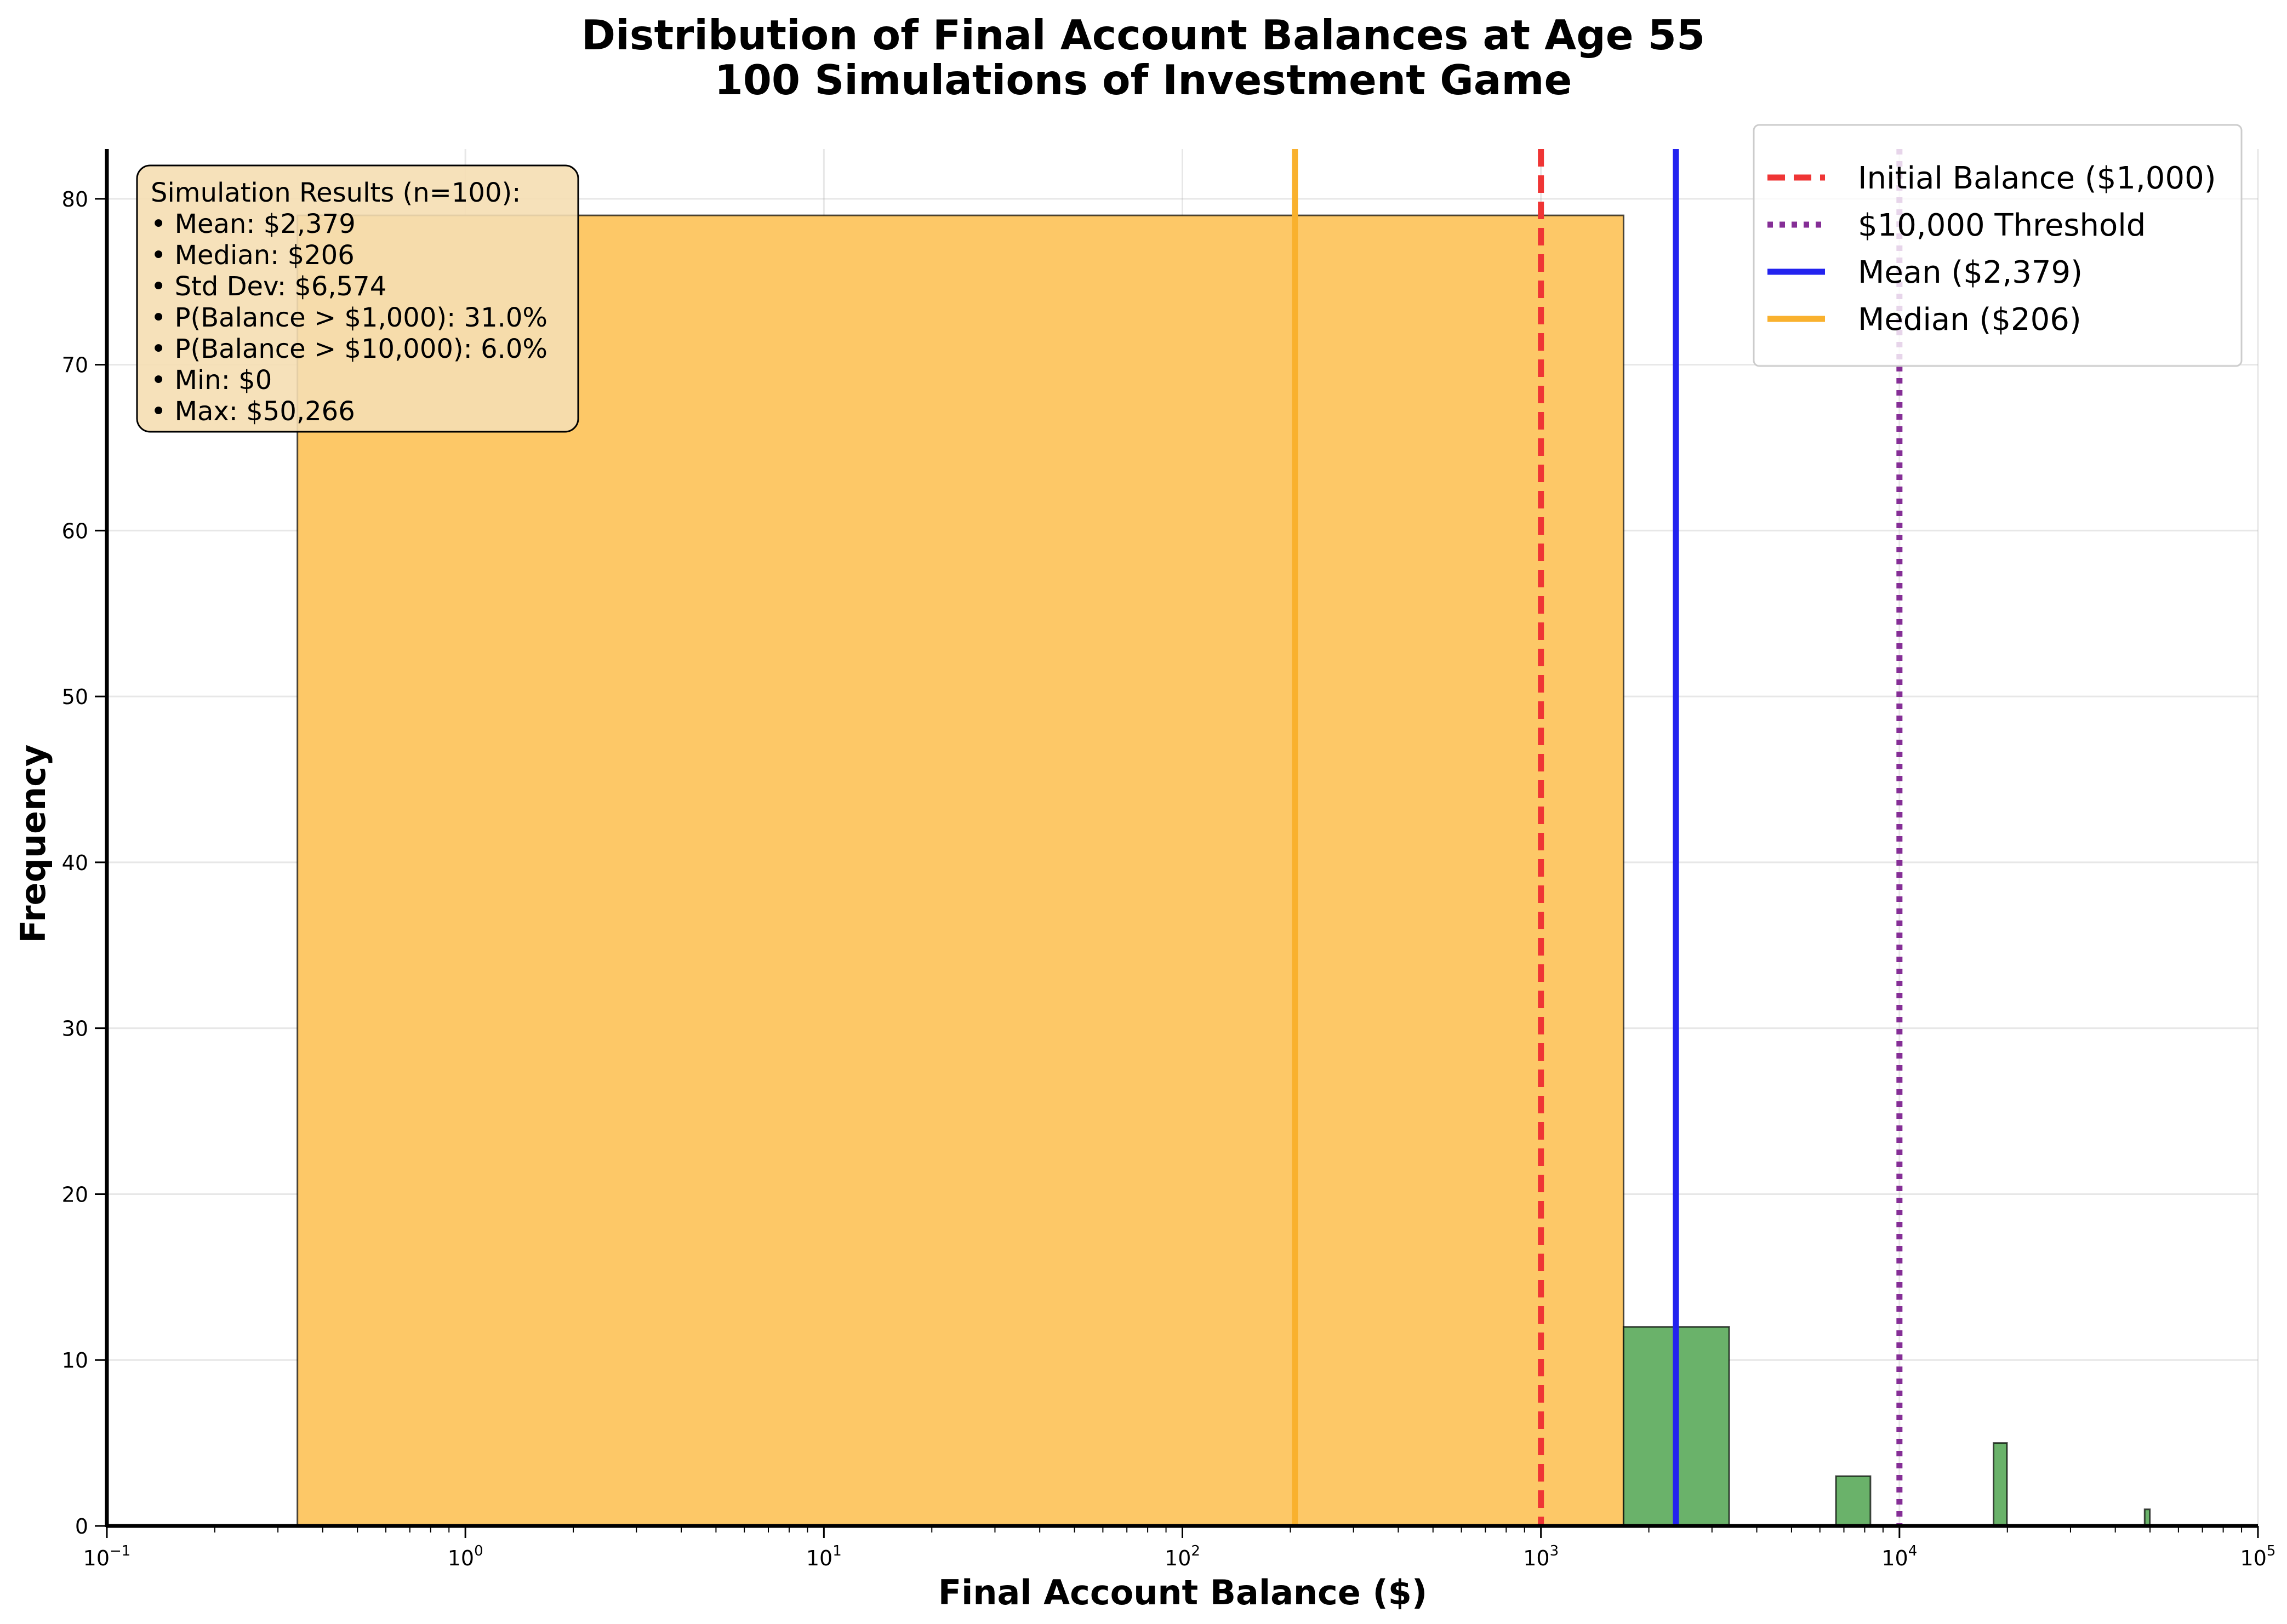 Image resolution: width=2287 pixels, height=1624 pixels. I want to click on stats-line-6: • Min: $0, so click(211, 380).